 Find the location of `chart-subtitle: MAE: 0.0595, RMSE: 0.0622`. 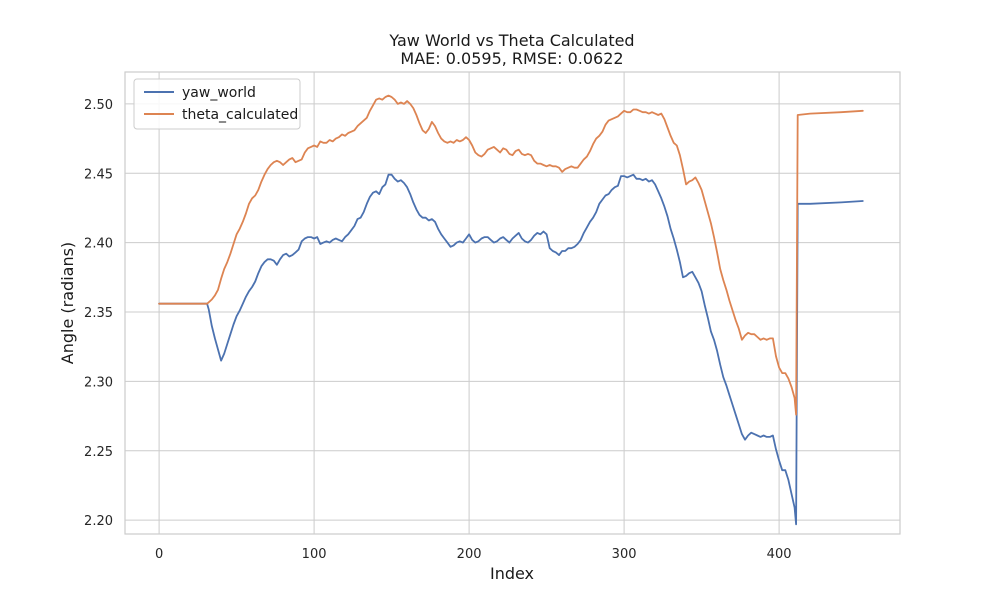

chart-subtitle: MAE: 0.0595, RMSE: 0.0622 is located at coordinates (511, 58).